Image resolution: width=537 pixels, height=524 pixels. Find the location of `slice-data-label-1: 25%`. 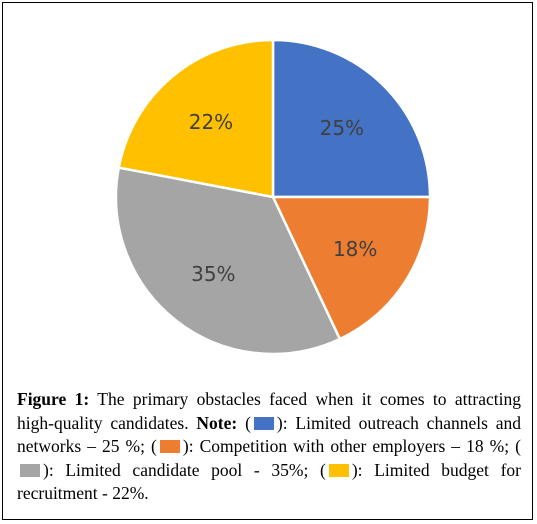

slice-data-label-1: 25% is located at coordinates (342, 128).